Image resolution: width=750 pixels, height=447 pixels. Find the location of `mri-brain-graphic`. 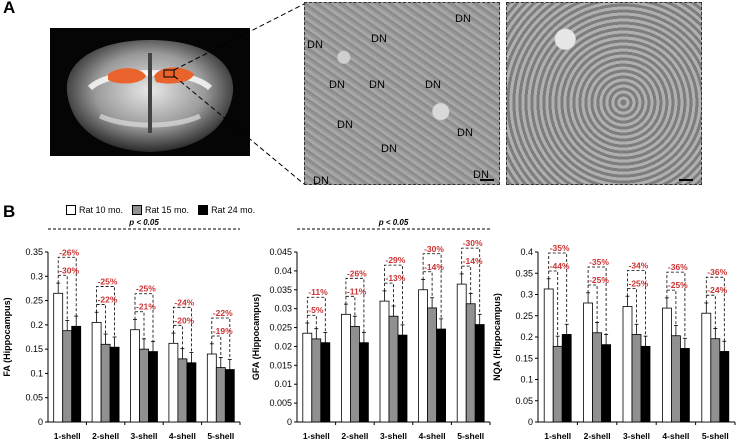

mri-brain-graphic is located at coordinates (150, 92).